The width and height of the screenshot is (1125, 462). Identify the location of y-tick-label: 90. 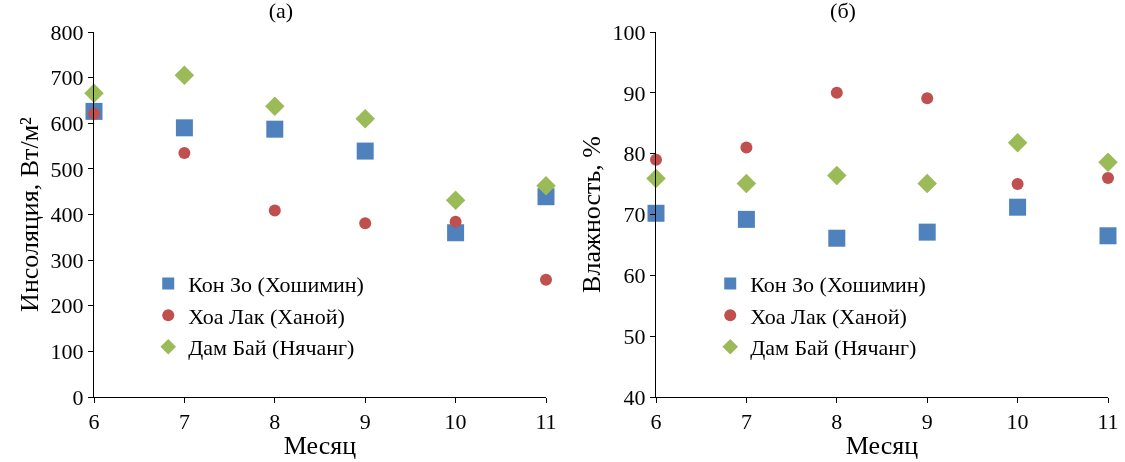
(634, 93).